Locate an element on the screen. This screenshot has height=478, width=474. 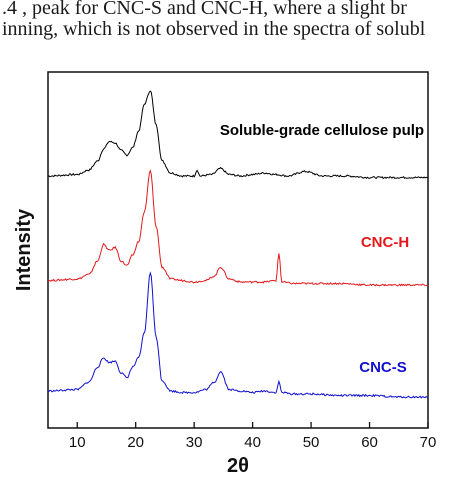
x-tick-label: 20 is located at coordinates (135, 442).